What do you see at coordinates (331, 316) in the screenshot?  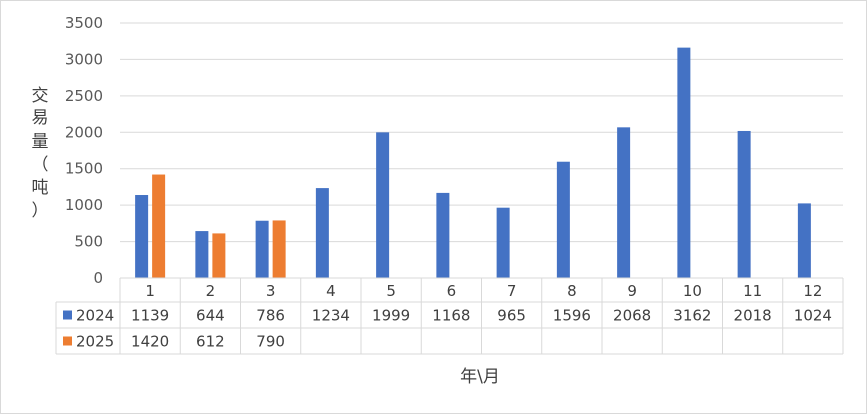 I see `data-label-2024-4: 1234` at bounding box center [331, 316].